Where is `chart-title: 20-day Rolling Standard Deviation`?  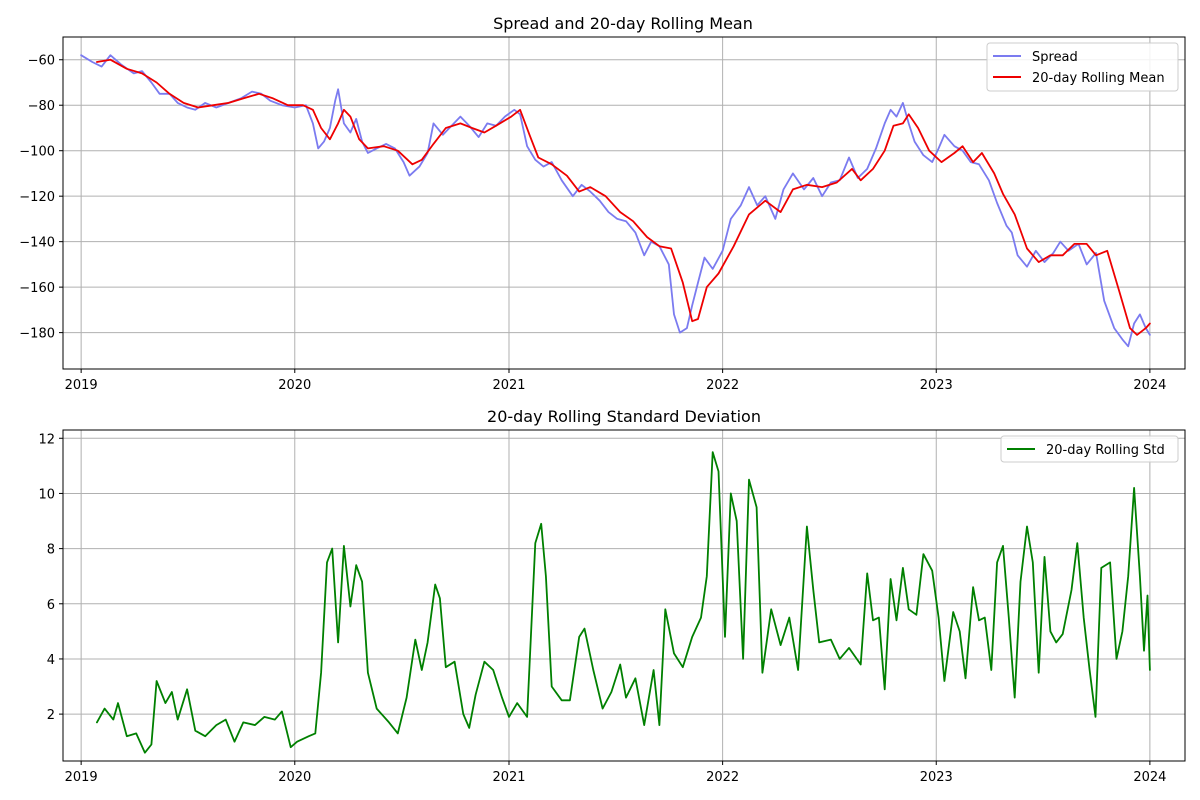 chart-title: 20-day Rolling Standard Deviation is located at coordinates (624, 416).